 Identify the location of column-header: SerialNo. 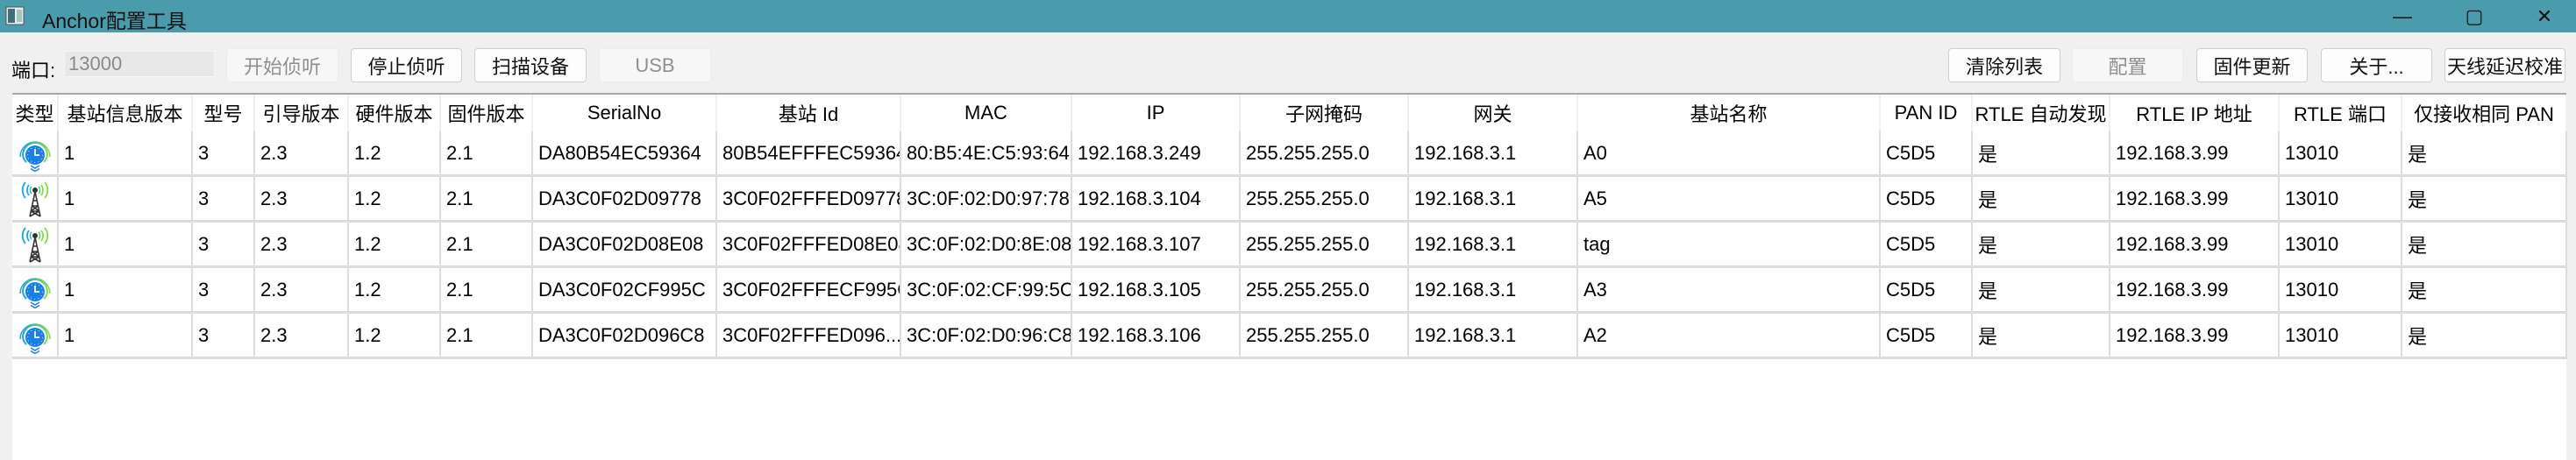
(624, 113).